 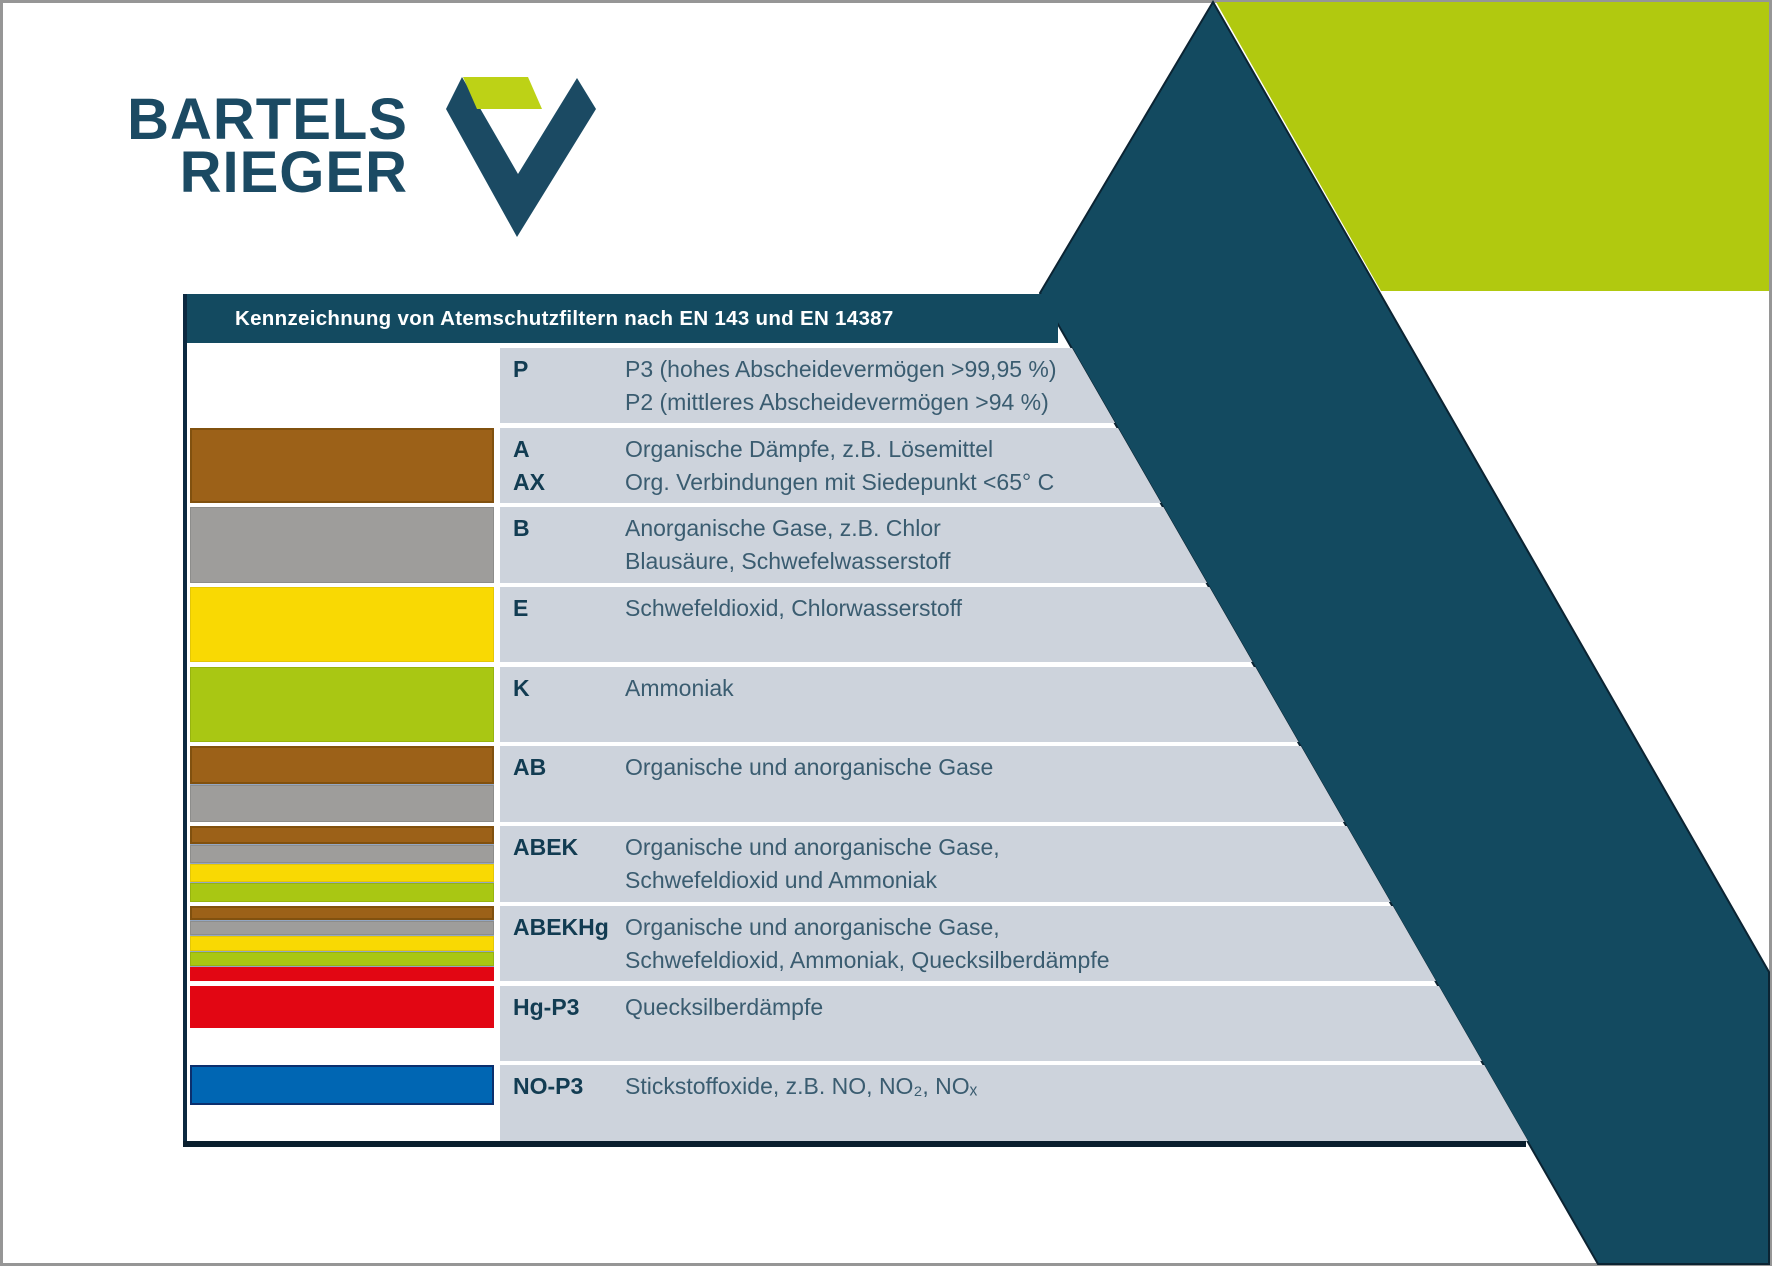 What do you see at coordinates (809, 767) in the screenshot?
I see `row-description: Organische und anorganische Gase` at bounding box center [809, 767].